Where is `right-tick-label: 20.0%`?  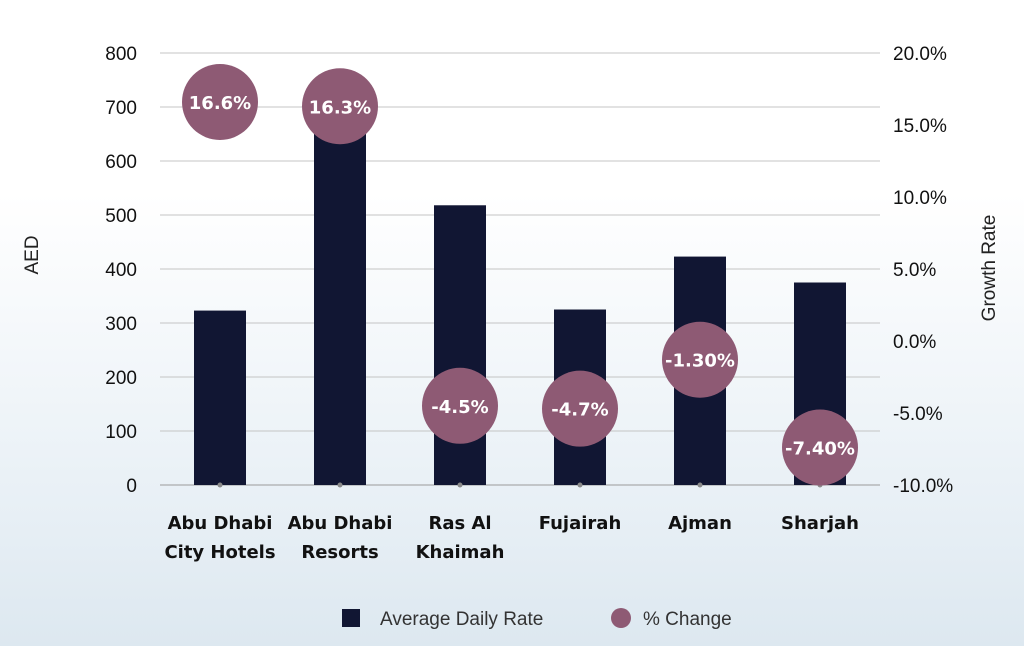 right-tick-label: 20.0% is located at coordinates (920, 54).